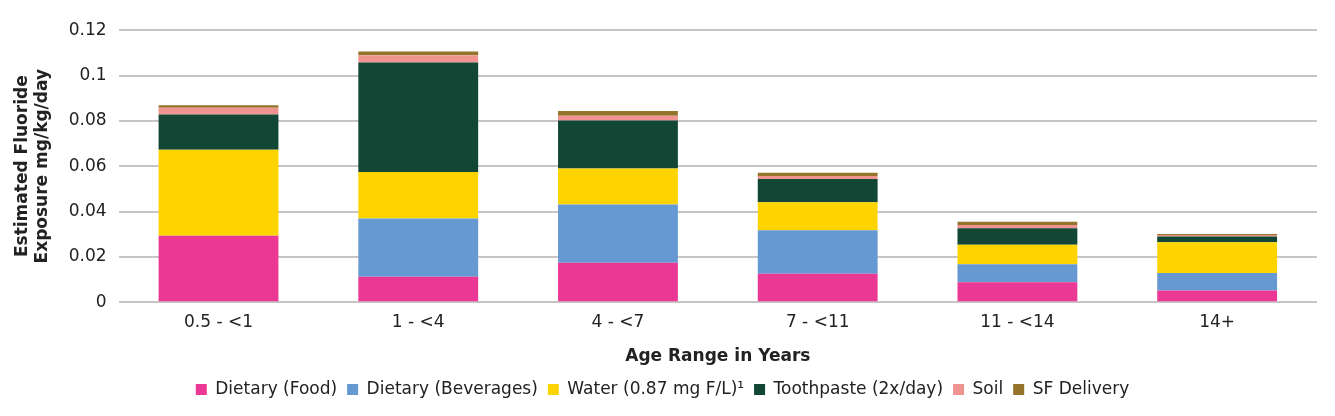 The image size is (1335, 416). What do you see at coordinates (31, 166) in the screenshot?
I see `y-axis-title: Estimated Fluoride Exposure mg/kg/day` at bounding box center [31, 166].